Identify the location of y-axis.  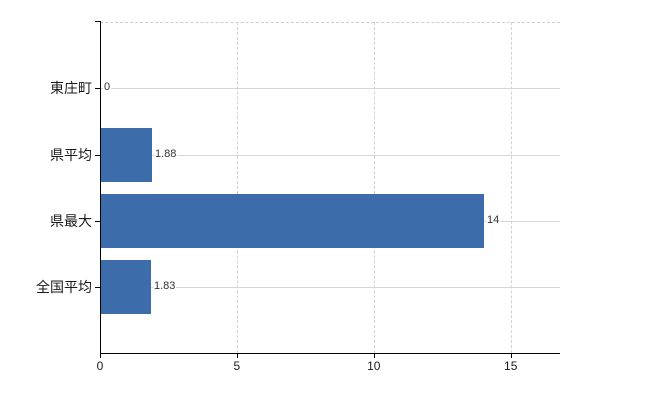
(100, 187).